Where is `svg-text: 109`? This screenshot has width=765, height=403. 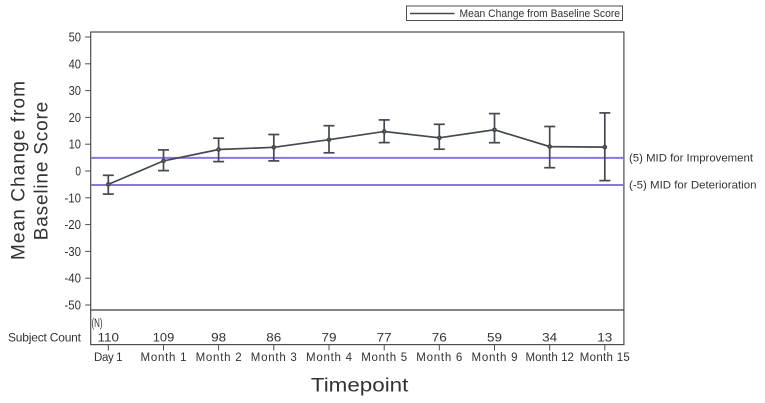
svg-text: 109 is located at coordinates (164, 338).